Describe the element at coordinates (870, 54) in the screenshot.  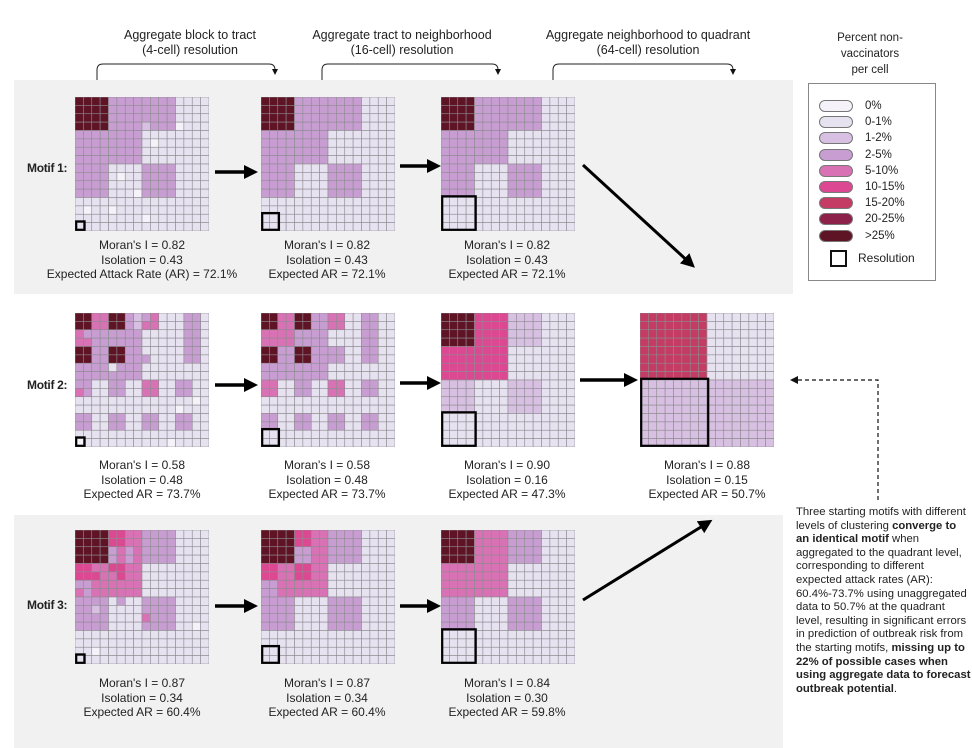
I see `legend-title: Percent non-vaccinators per cell` at that location.